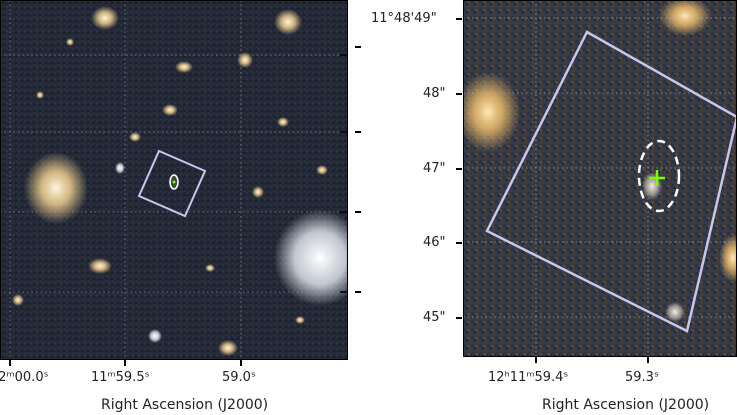  I want to click on galaxy-upper-left, so click(491, 112).